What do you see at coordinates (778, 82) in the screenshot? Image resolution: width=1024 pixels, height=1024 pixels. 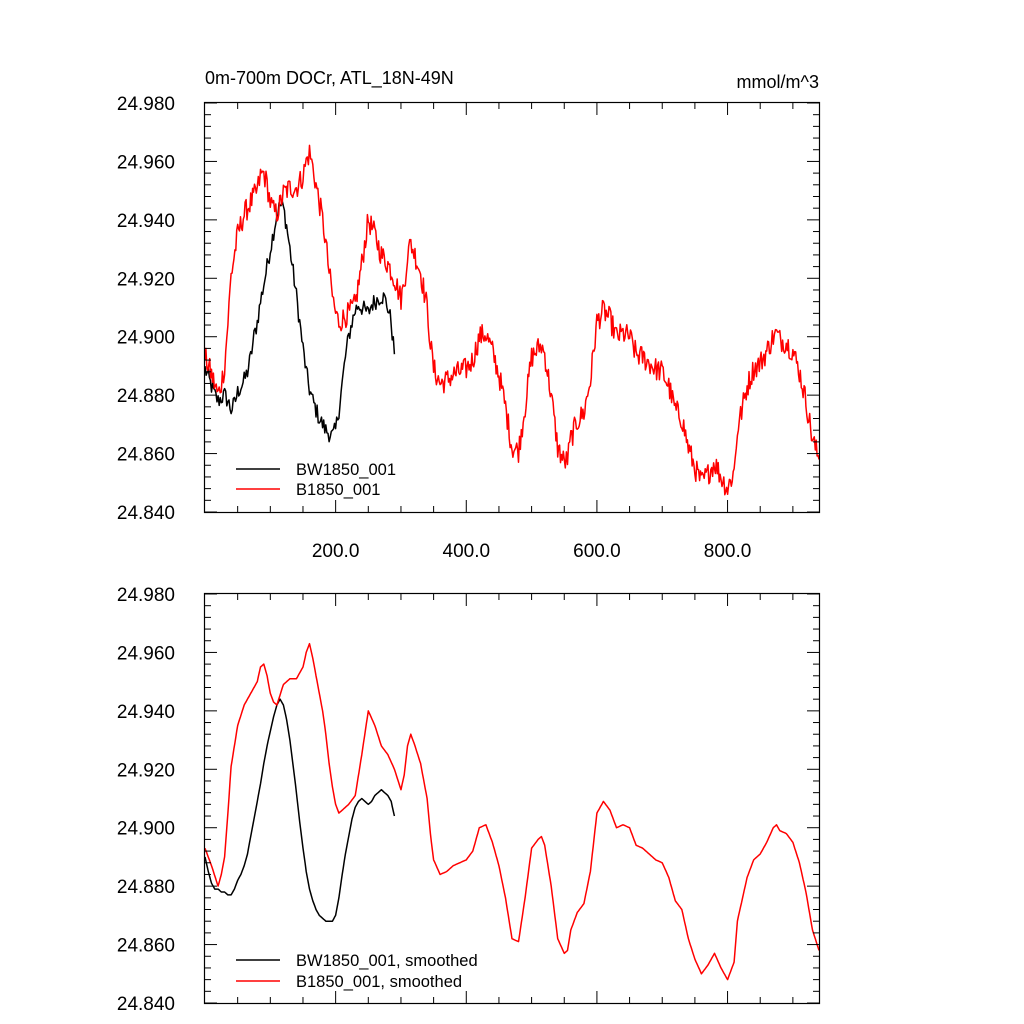 I see `units-label: mmol/m^3` at bounding box center [778, 82].